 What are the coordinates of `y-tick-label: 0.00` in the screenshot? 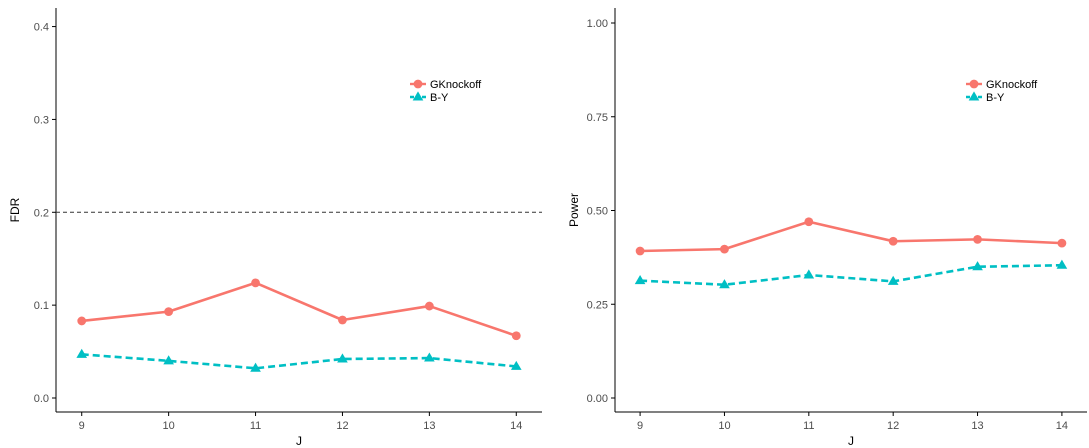 It's located at (597, 399).